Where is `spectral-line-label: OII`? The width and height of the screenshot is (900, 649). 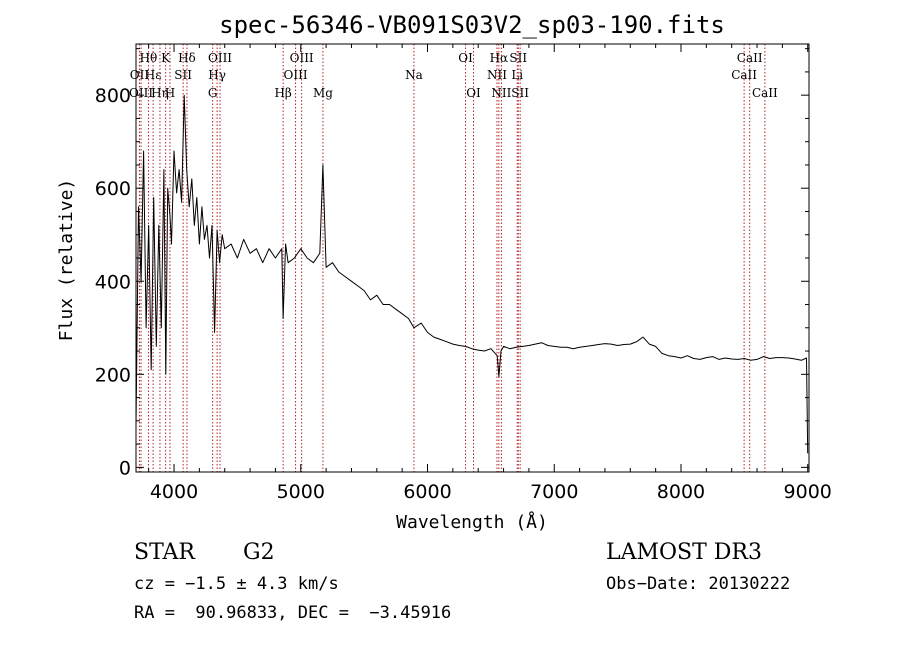
spectral-line-label: OII is located at coordinates (140, 75).